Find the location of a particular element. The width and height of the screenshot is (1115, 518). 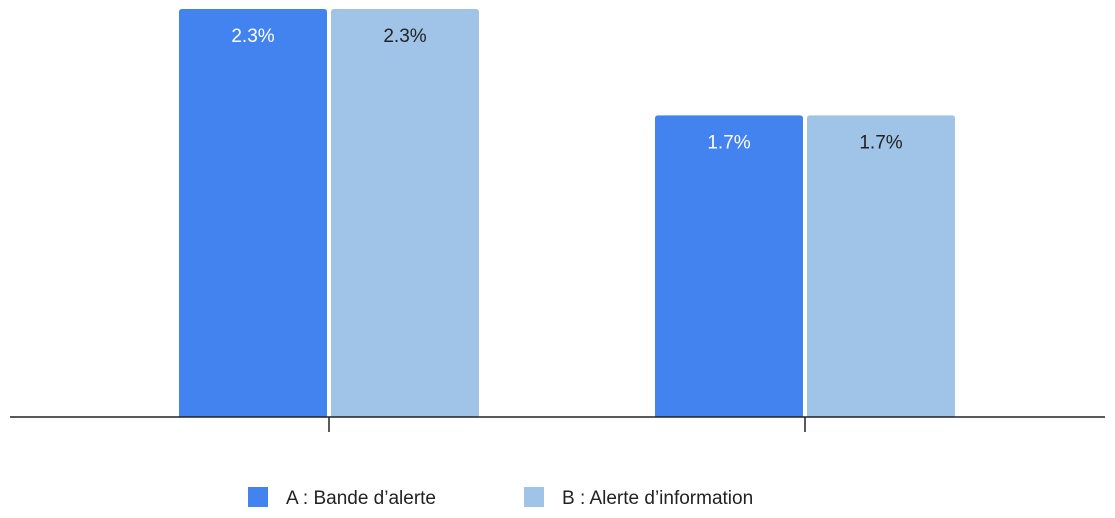

legend-label-a: A : Bande d’alerte is located at coordinates (361, 498).